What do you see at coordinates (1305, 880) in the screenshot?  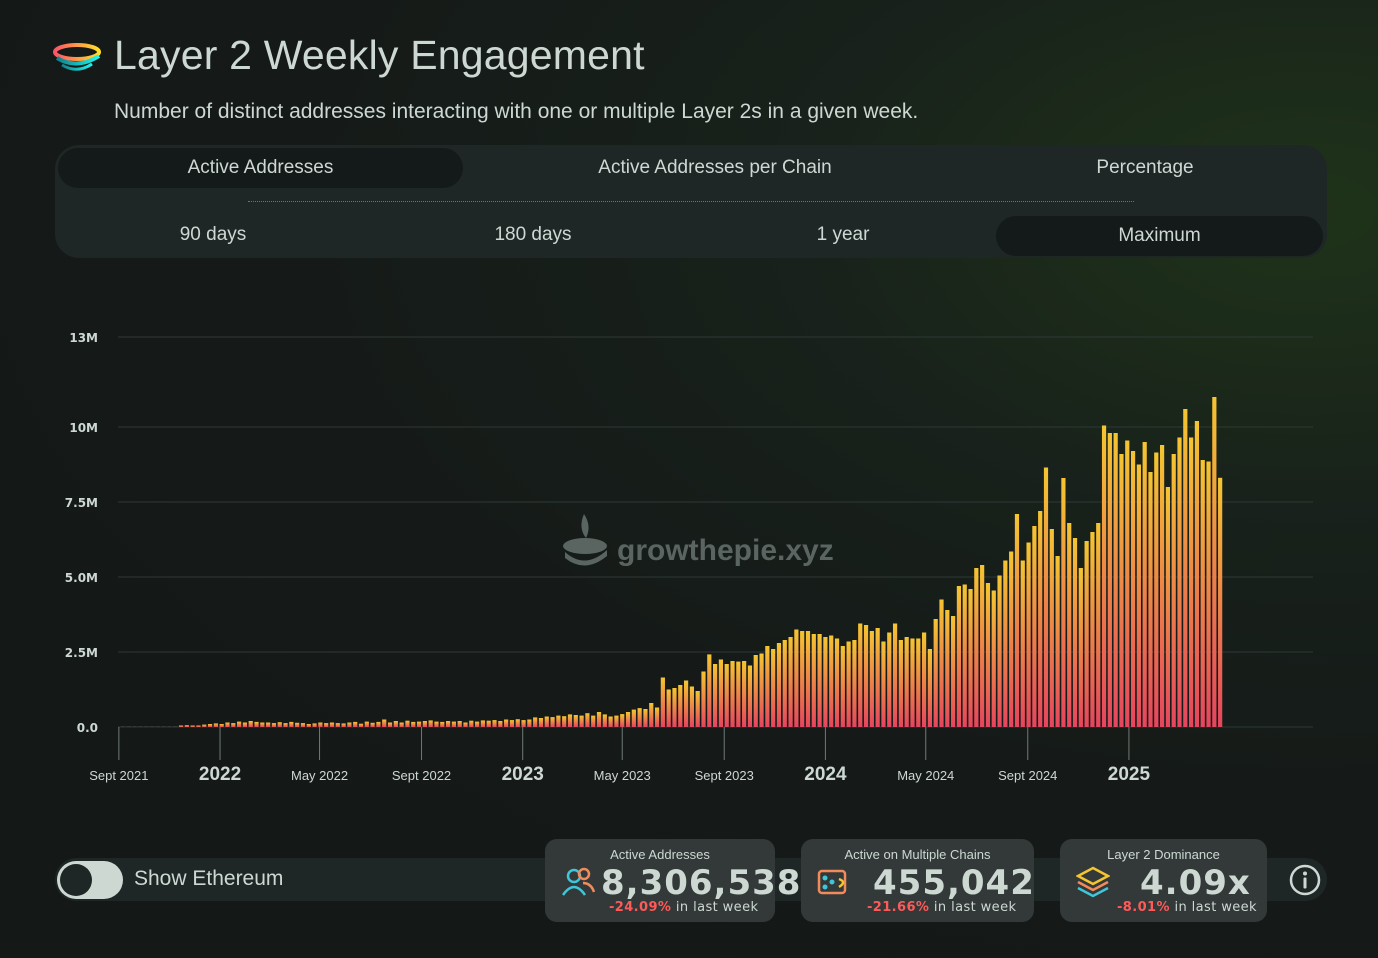 I see `info-icon` at bounding box center [1305, 880].